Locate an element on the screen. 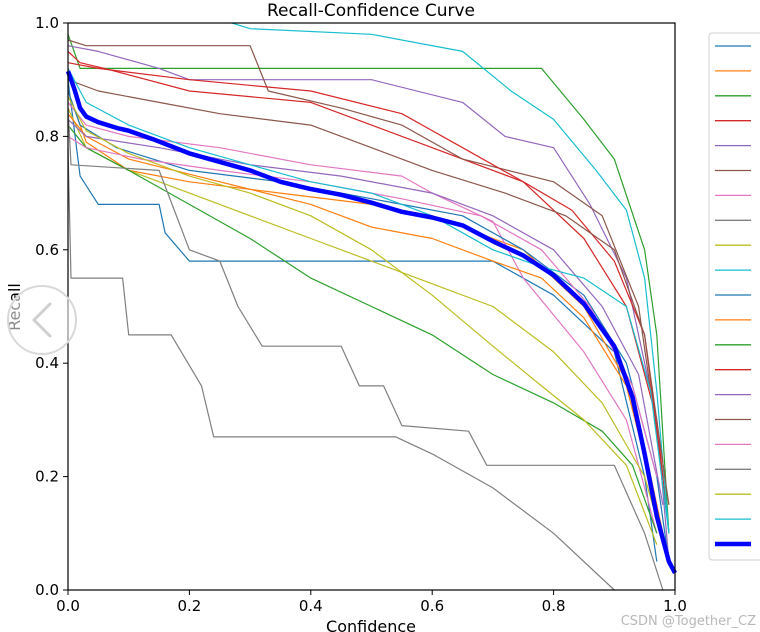 The height and width of the screenshot is (632, 760). y-axis-ticks: 0.0 0.2 0.4 0.6 0.8 1.0 is located at coordinates (51, 306).